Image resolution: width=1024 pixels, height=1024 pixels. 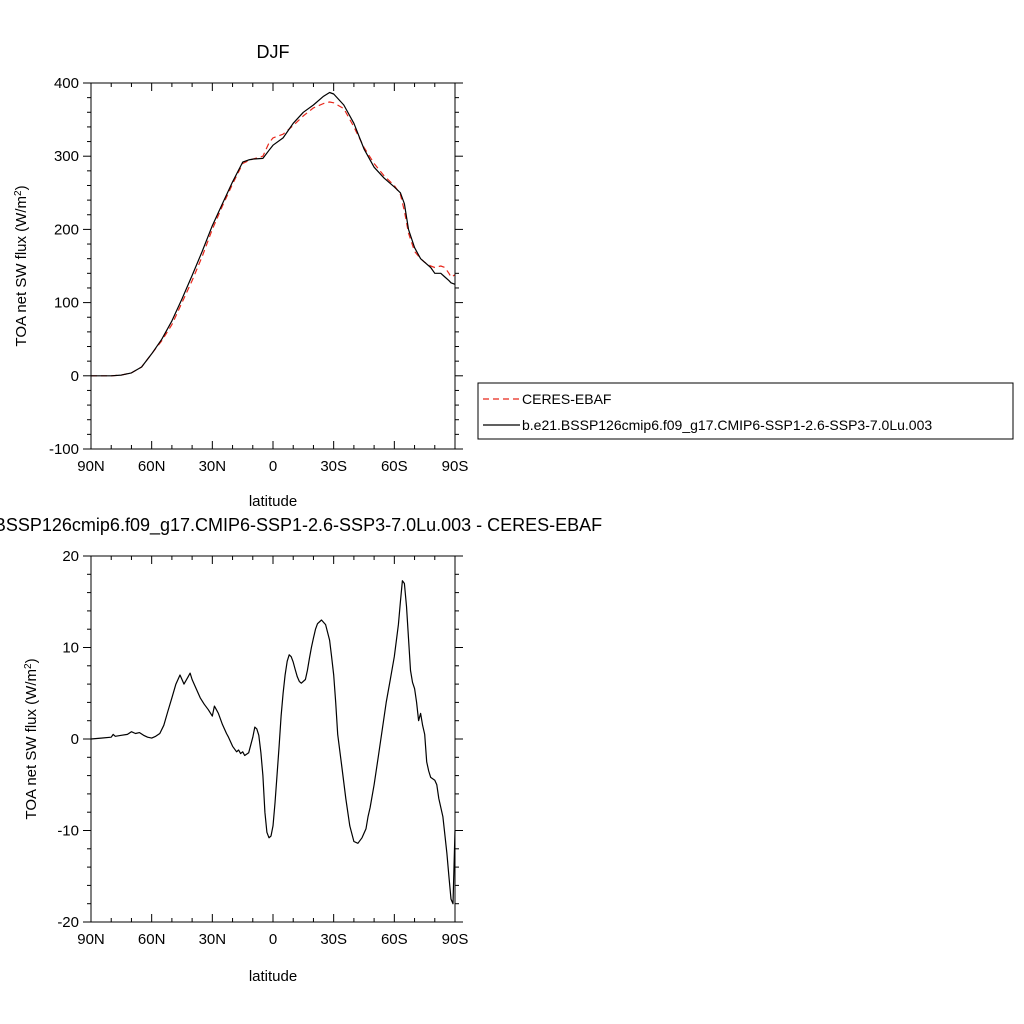 I want to click on top-chart-ytick-label: 300, so click(x=66, y=156).